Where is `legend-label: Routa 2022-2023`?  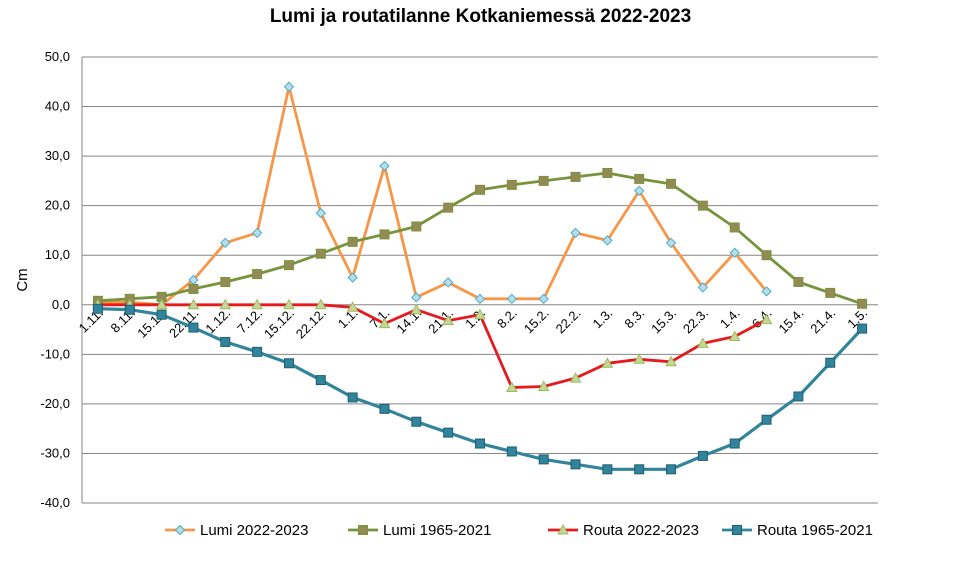 legend-label: Routa 2022-2023 is located at coordinates (641, 530).